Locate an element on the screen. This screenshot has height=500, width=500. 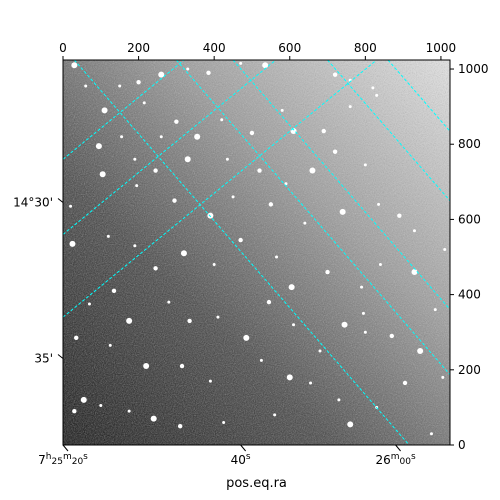
y-pixel-axis: 0 200 400 600 800 1000 is located at coordinates (469, 257).